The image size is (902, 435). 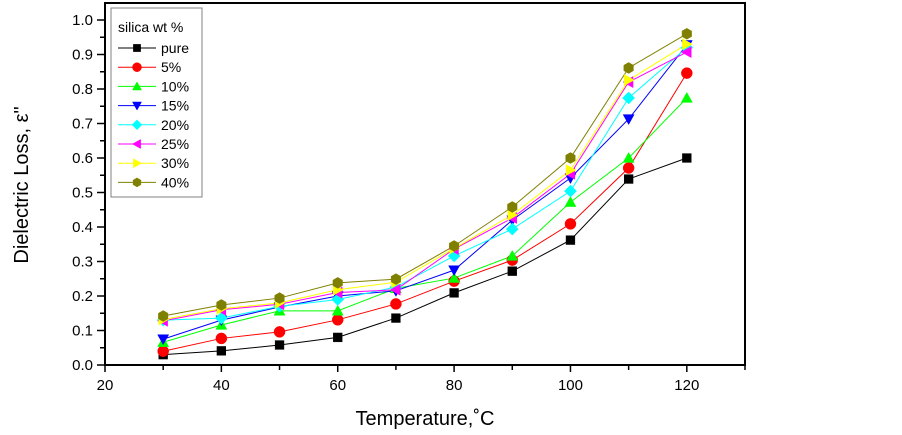 I want to click on legend-item: 5%, so click(x=149, y=67).